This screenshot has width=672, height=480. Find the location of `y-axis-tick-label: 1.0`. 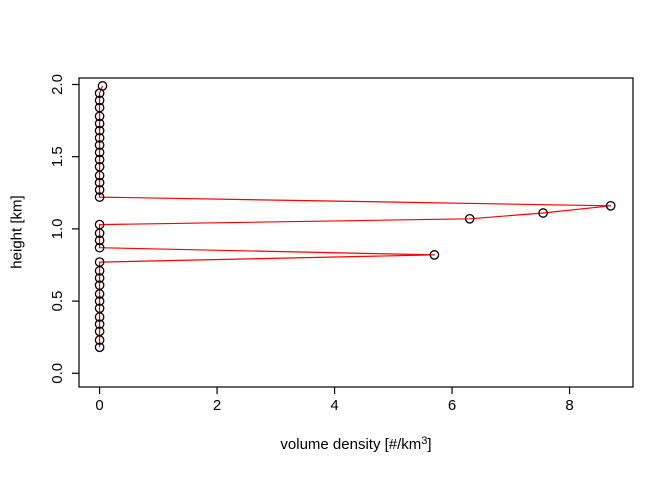

y-axis-tick-label: 1.0 is located at coordinates (57, 228).